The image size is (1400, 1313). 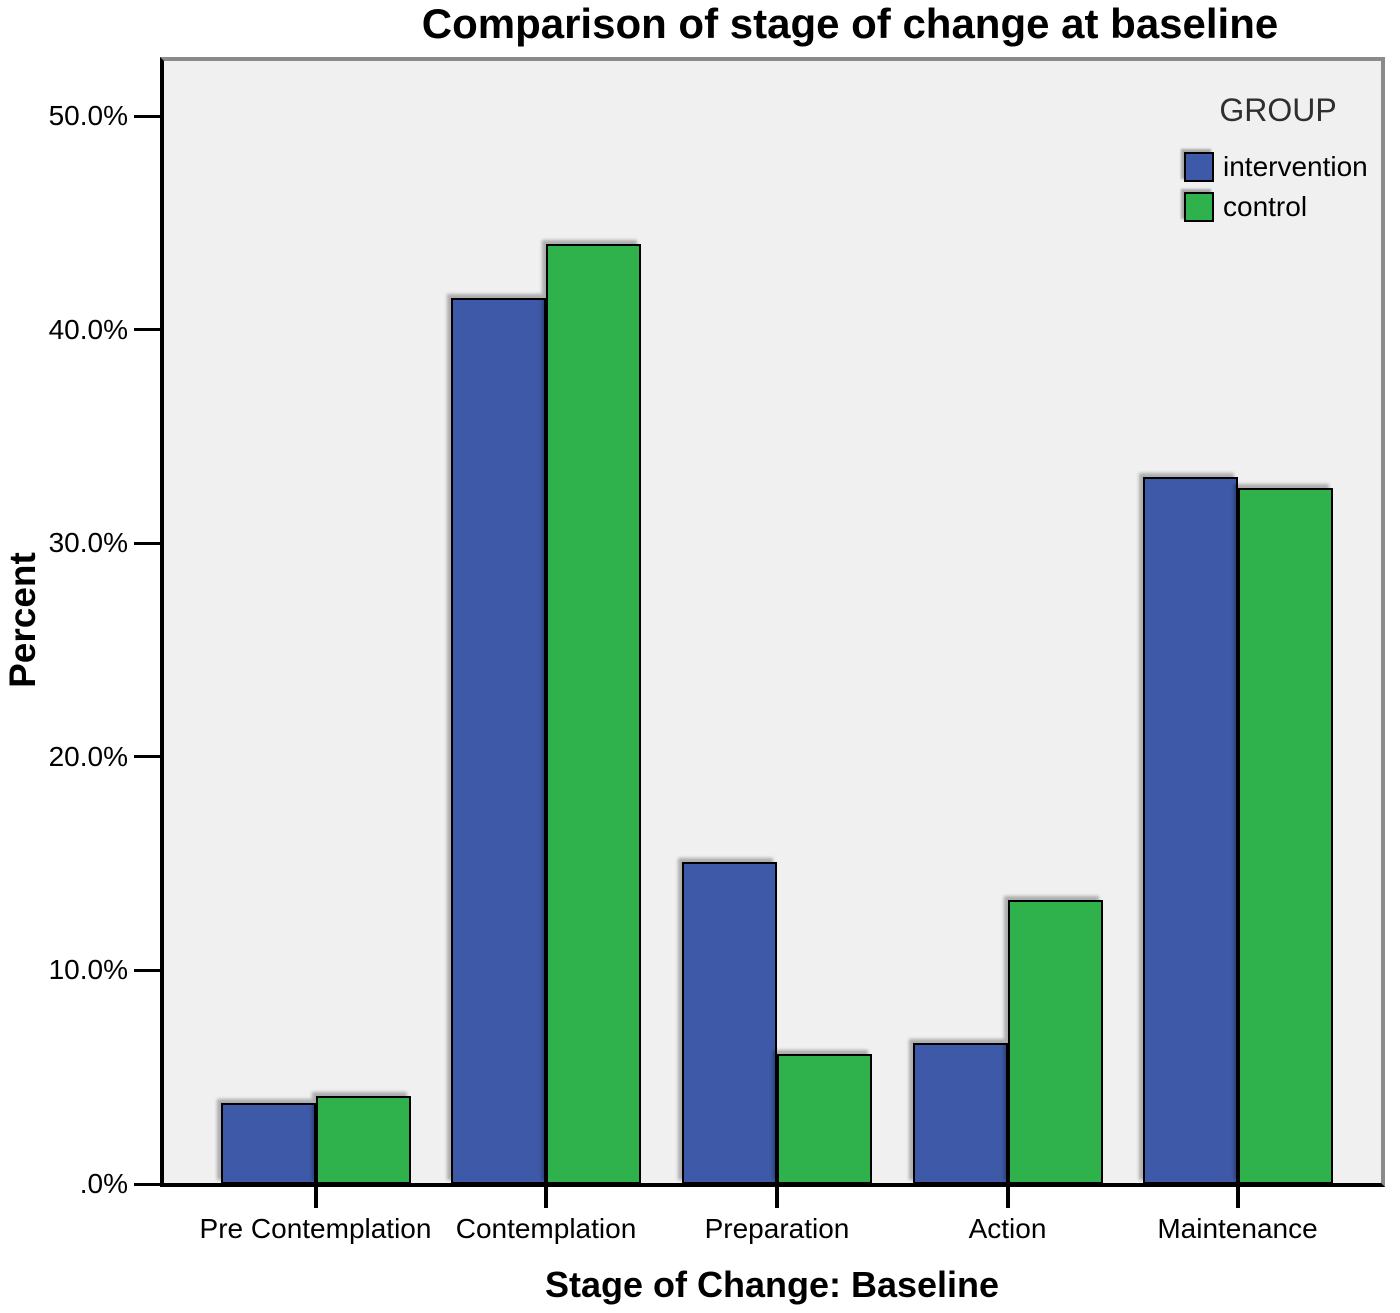 I want to click on y-axis-tick-label: 20.0%, so click(x=88, y=756).